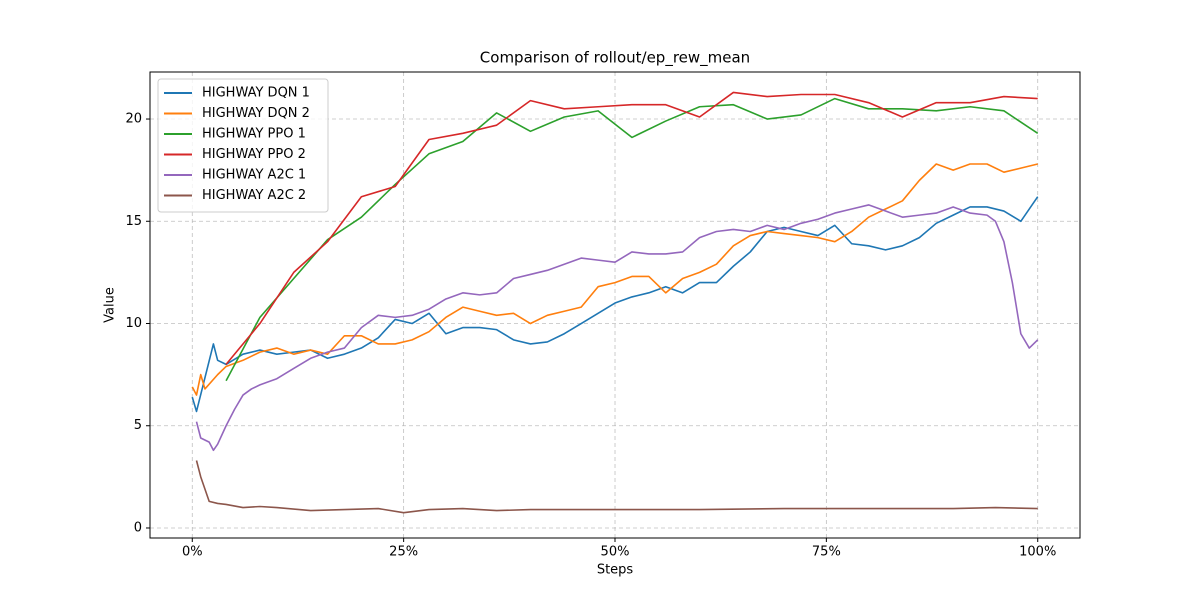 This screenshot has width=1200, height=600. Describe the element at coordinates (243, 145) in the screenshot. I see `legend-box` at that location.